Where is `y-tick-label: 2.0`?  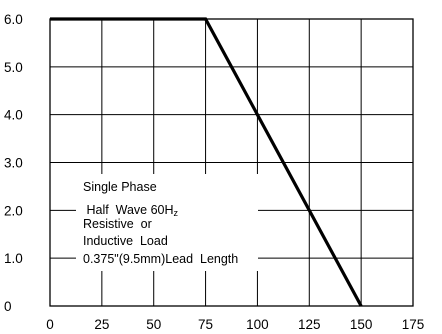
y-tick-label: 2.0 is located at coordinates (13, 210).